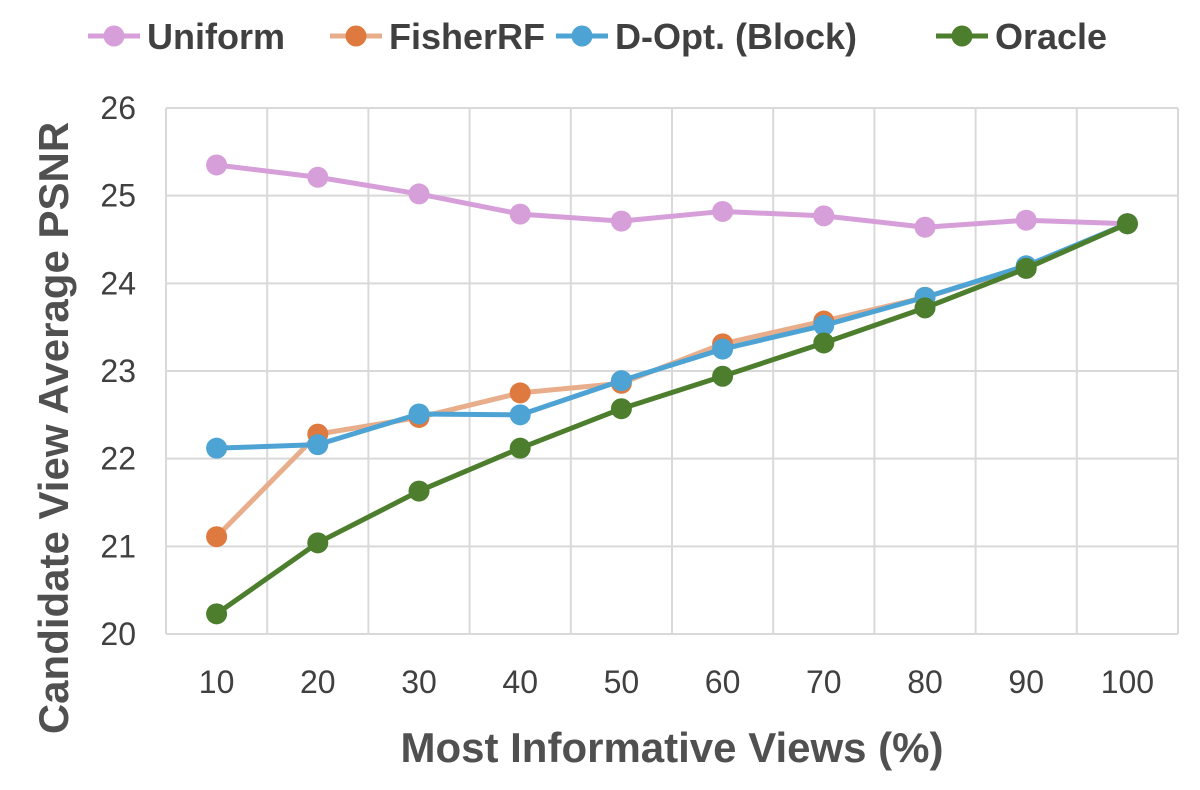 The width and height of the screenshot is (1200, 790). I want to click on x-tick-label: 50, so click(622, 682).